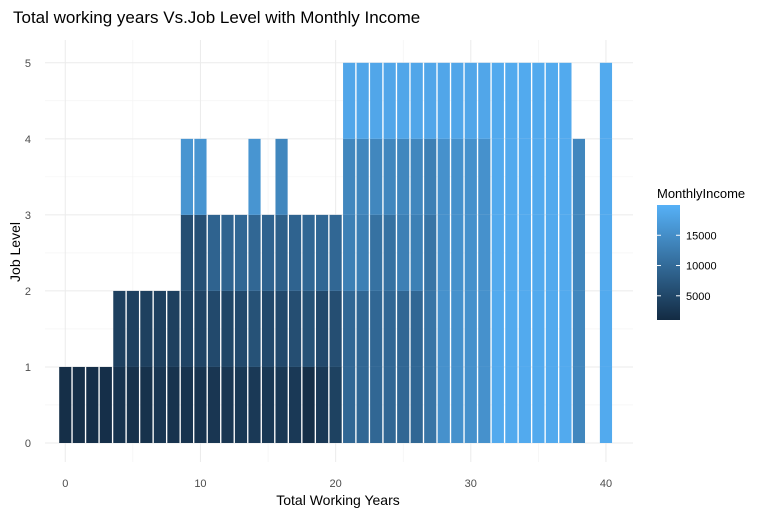 This screenshot has height=515, width=765. I want to click on legend-colorbar, so click(668, 262).